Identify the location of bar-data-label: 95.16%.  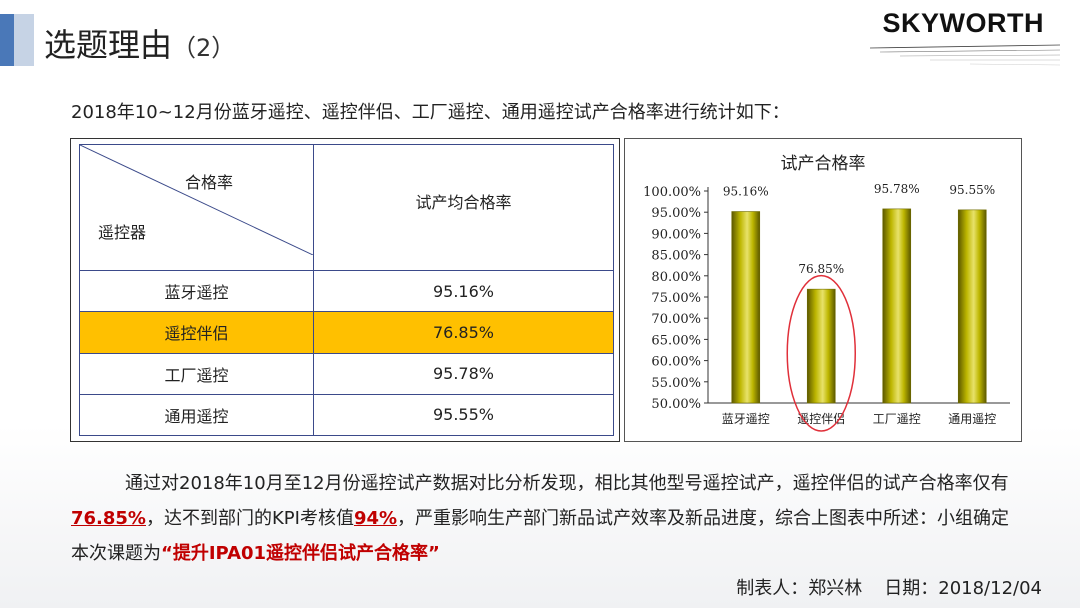
(746, 192).